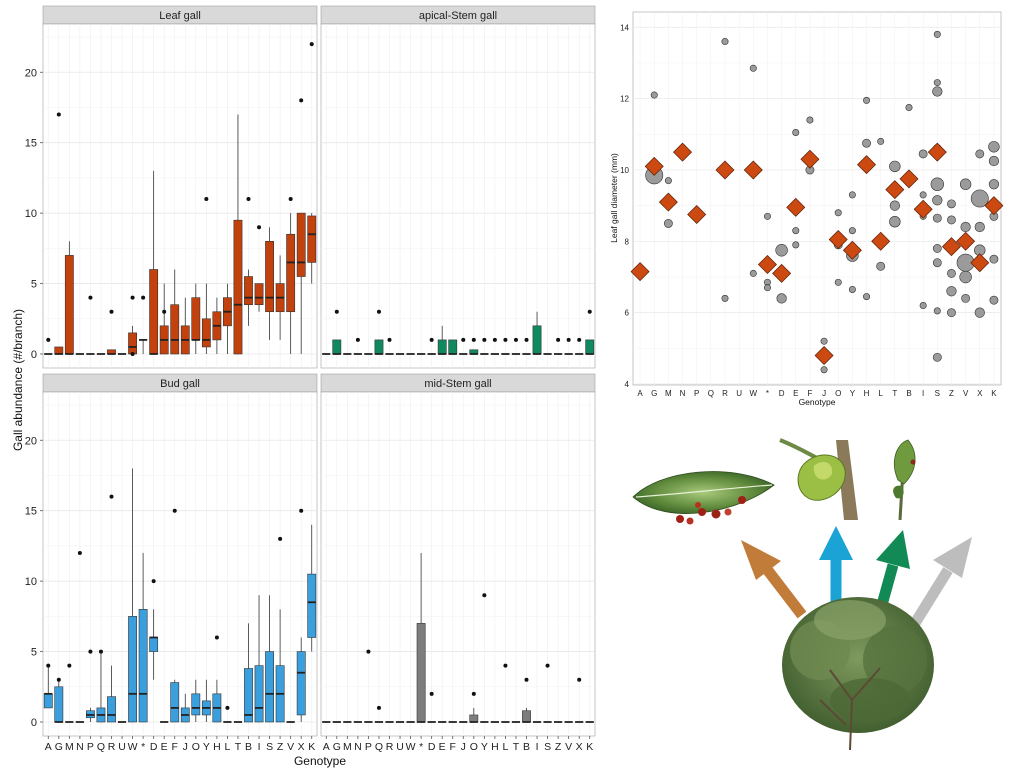 This screenshot has height=768, width=1024. Describe the element at coordinates (154, 747) in the screenshot. I see `x-tick-label: D` at that location.